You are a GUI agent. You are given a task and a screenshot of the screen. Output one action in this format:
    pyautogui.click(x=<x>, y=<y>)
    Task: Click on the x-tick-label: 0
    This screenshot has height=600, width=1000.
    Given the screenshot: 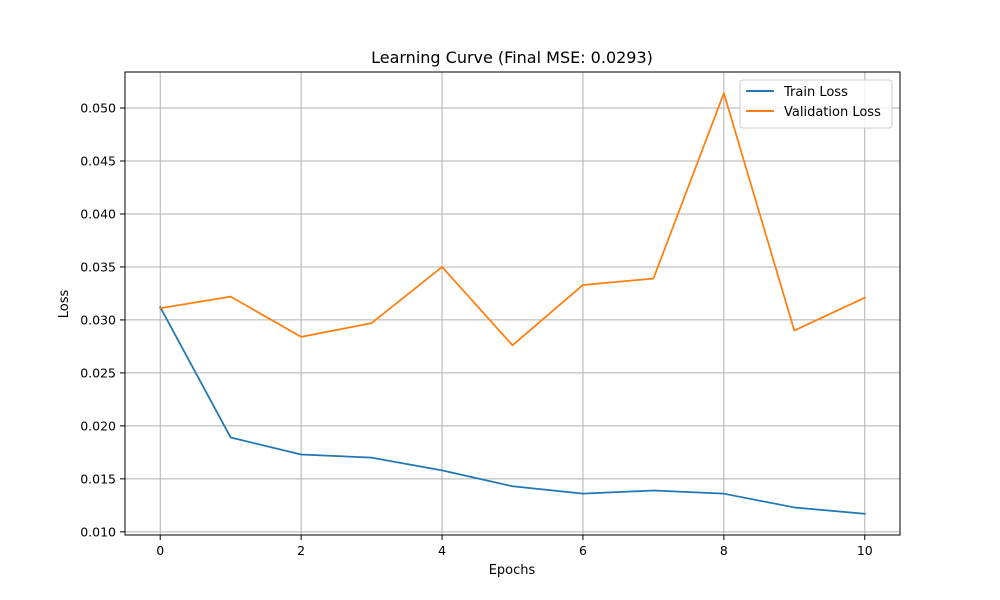 What is the action you would take?
    pyautogui.click(x=160, y=550)
    